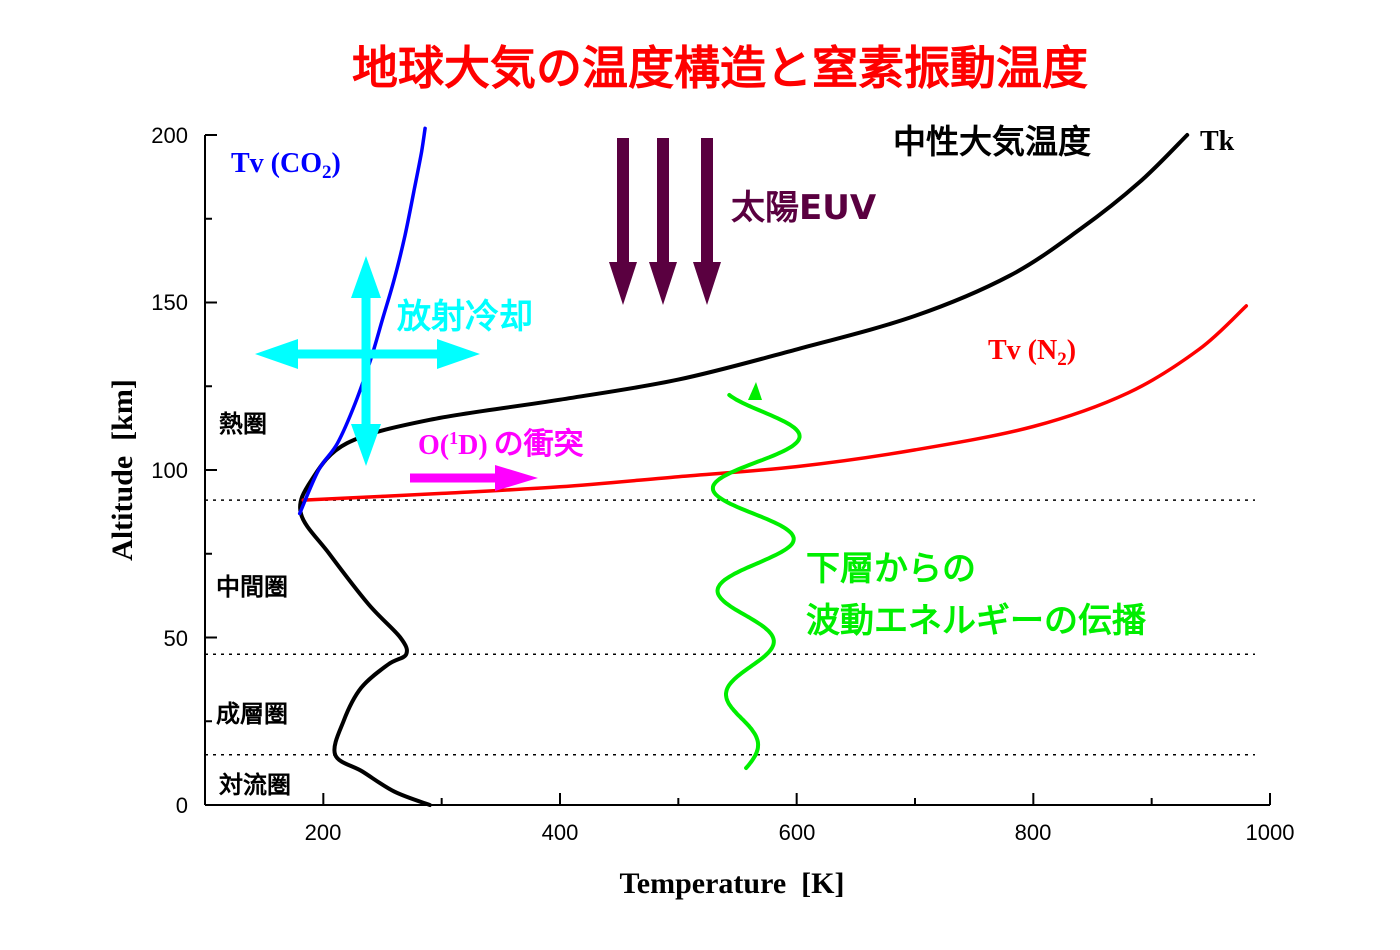  Describe the element at coordinates (891, 569) in the screenshot. I see `wave-label-line1: 下層からの` at that location.